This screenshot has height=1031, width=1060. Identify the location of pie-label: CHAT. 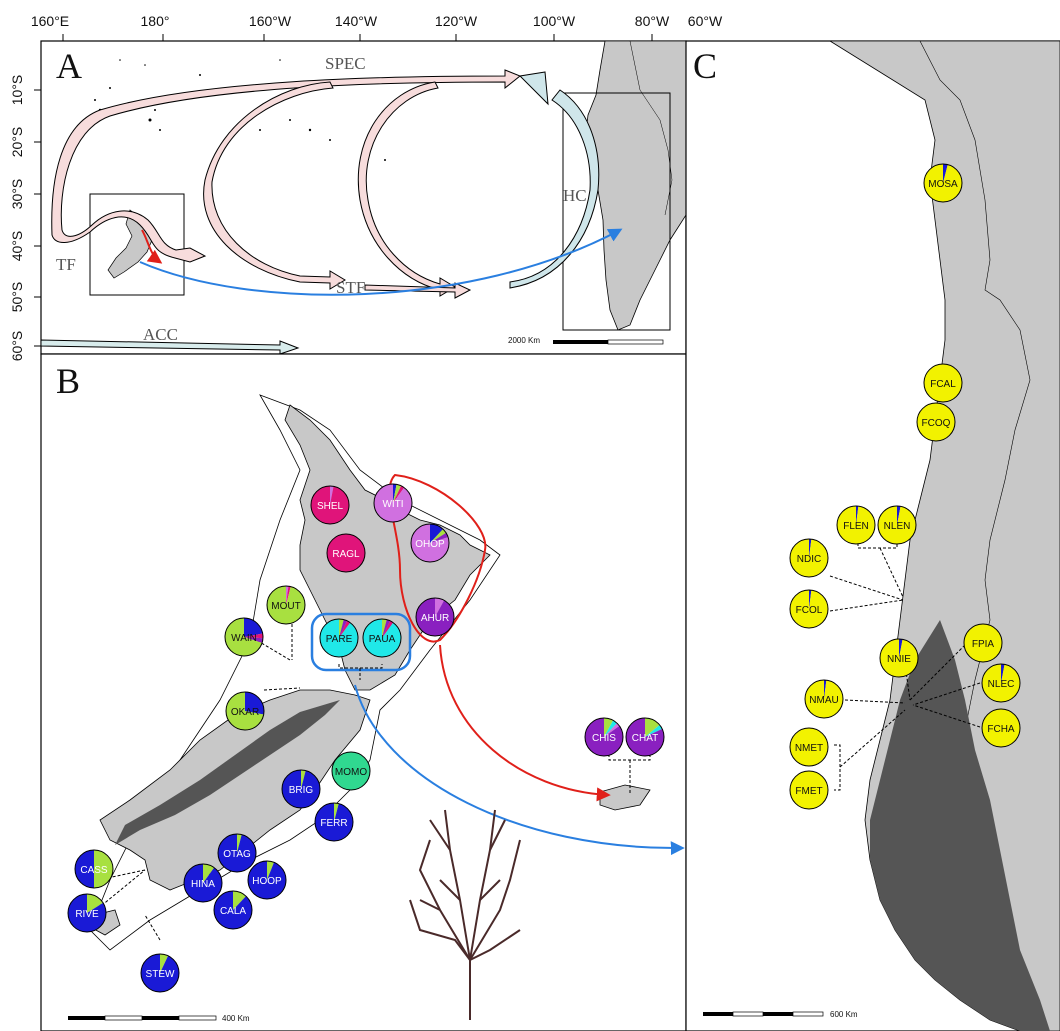
(645, 738).